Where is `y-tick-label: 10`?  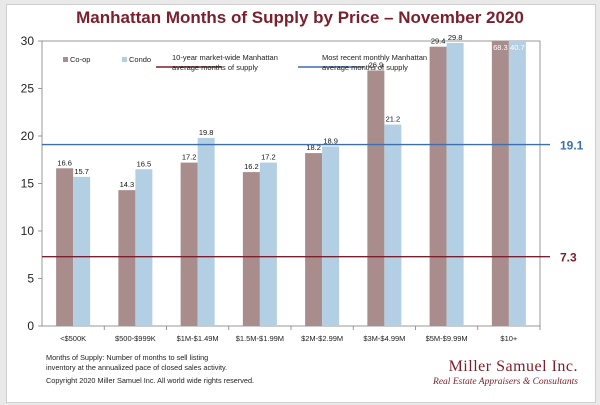
y-tick-label: 10 is located at coordinates (28, 231).